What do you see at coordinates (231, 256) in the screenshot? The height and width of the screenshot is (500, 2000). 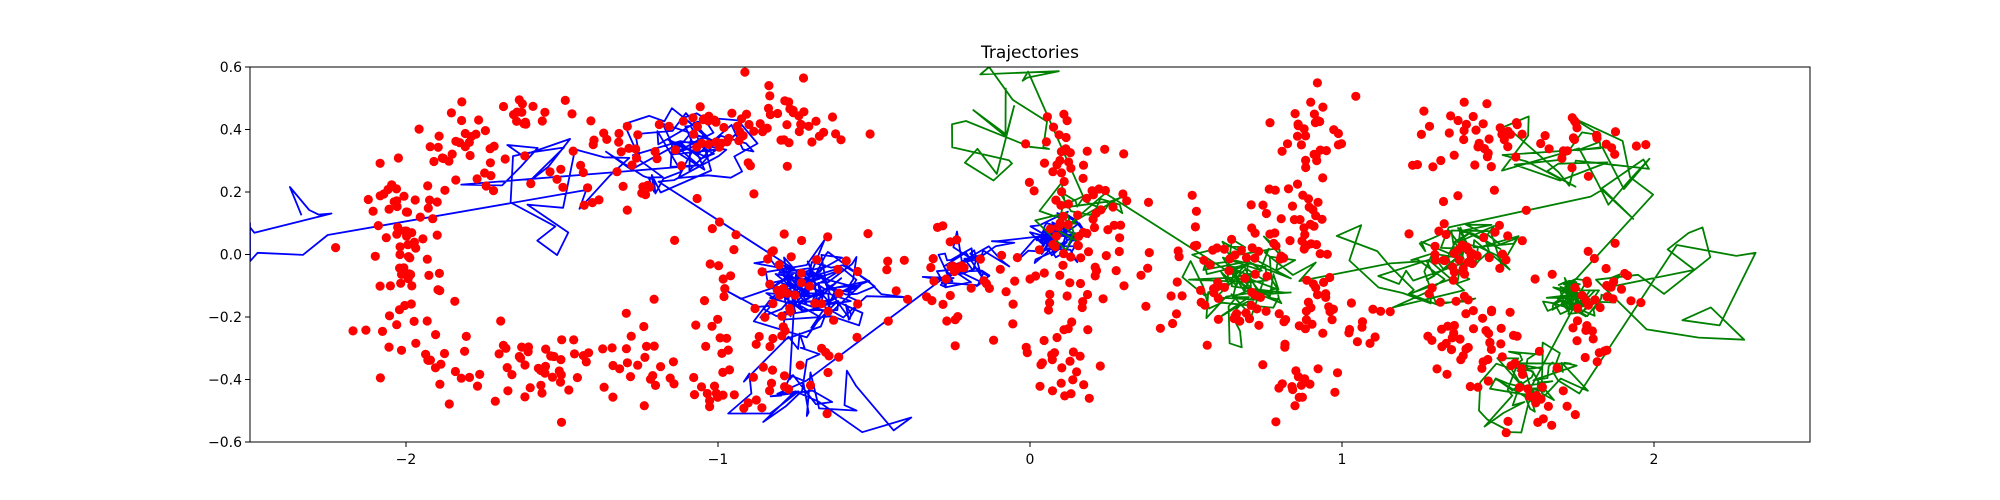 I see `y-tick-label: 0.0` at bounding box center [231, 256].